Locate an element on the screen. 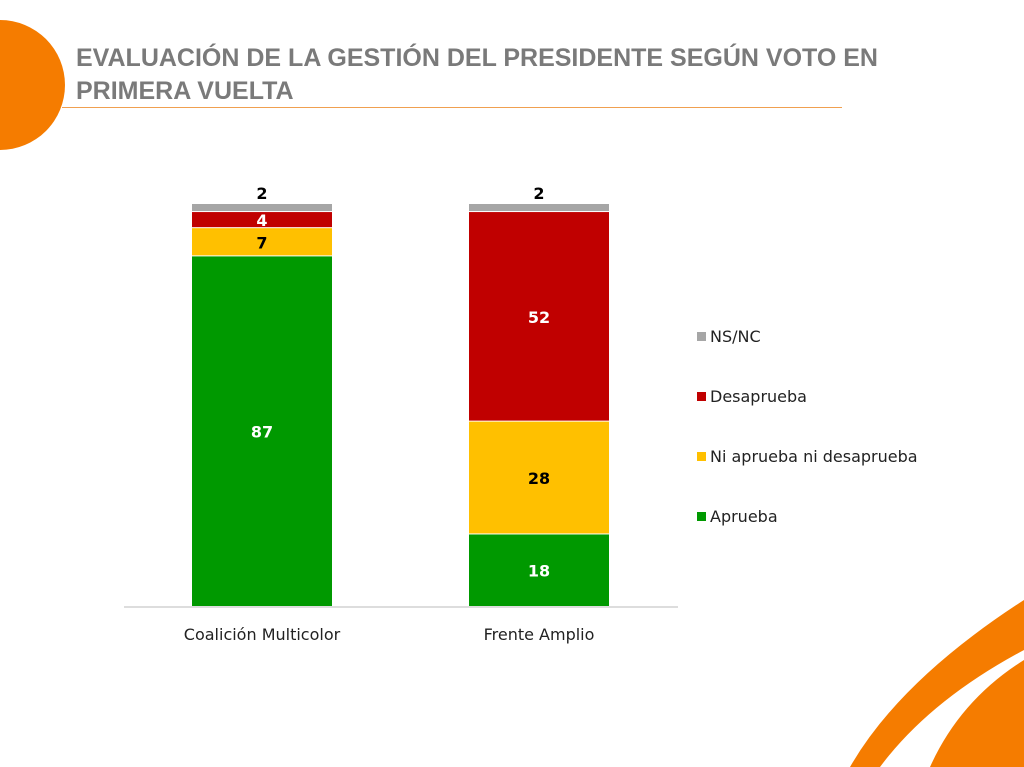 The height and width of the screenshot is (767, 1024). data-label: 7 is located at coordinates (261, 242).